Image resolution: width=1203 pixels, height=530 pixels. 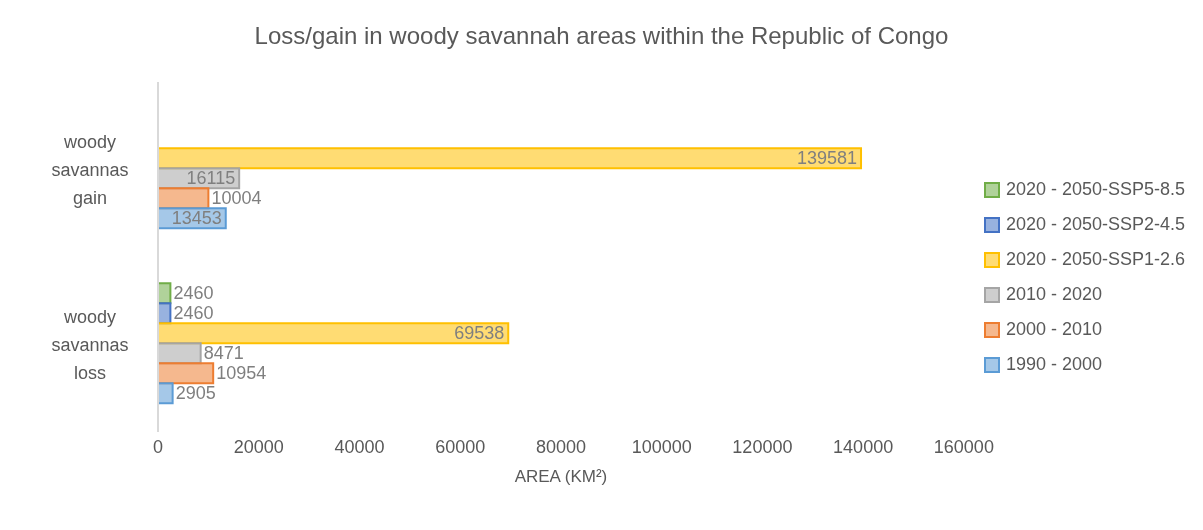 I want to click on y-tick-label: woody savannas gain, so click(x=90, y=169).